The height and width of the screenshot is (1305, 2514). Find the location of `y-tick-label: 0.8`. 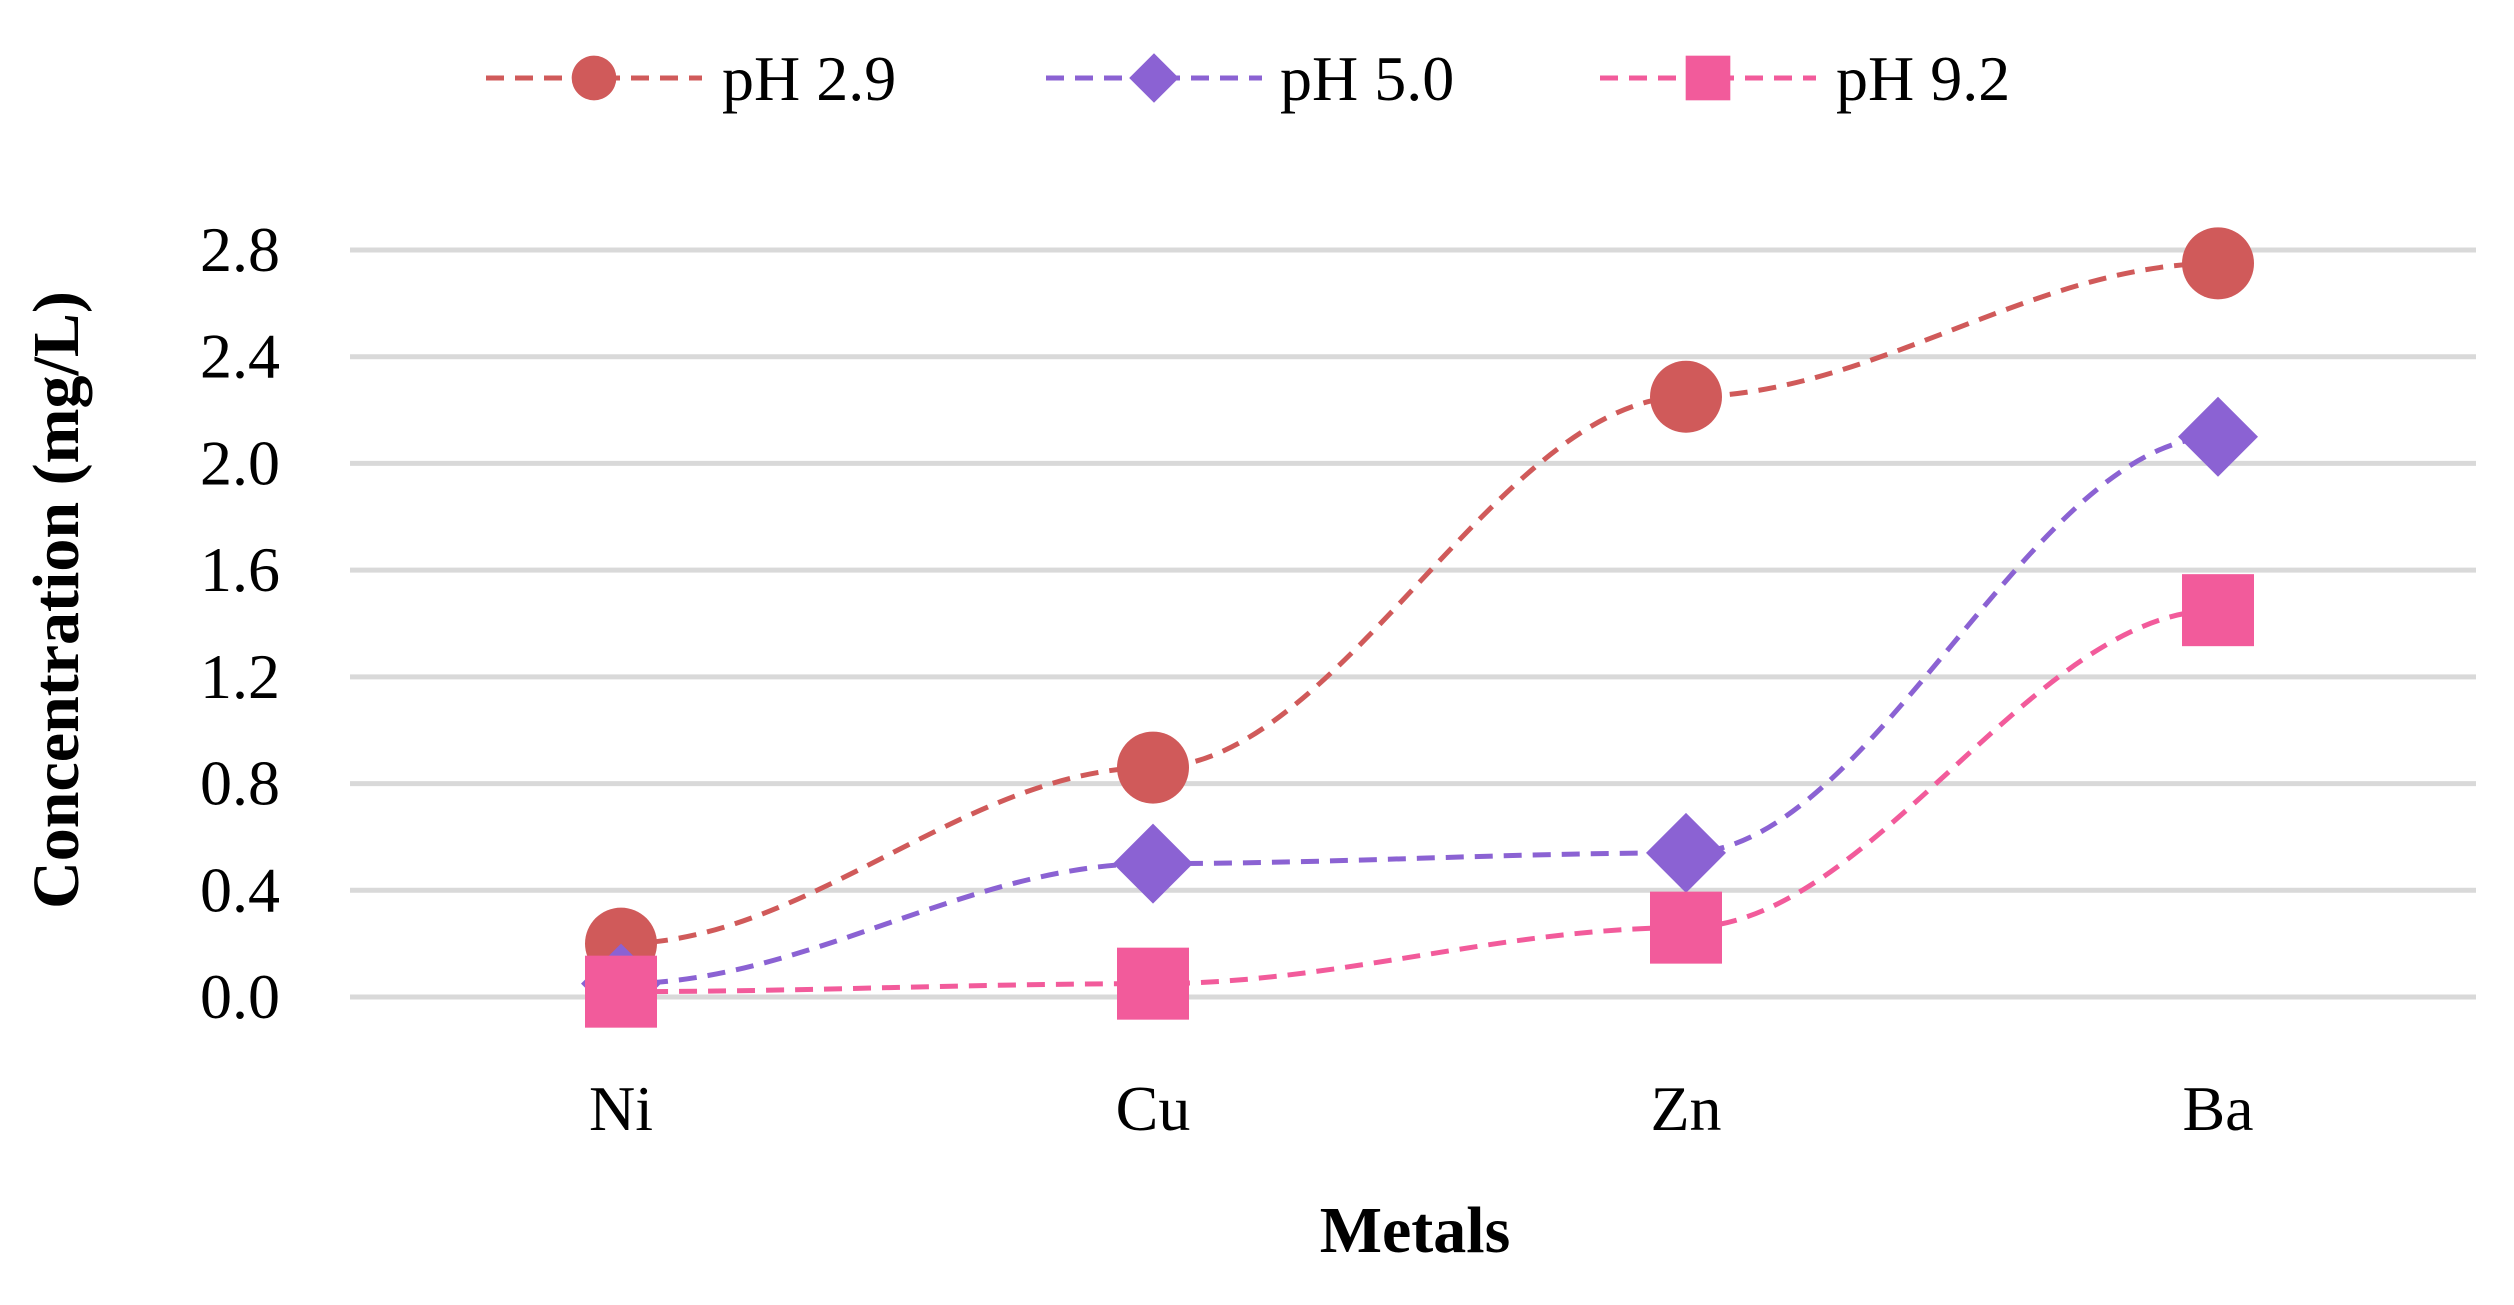

y-tick-label: 0.8 is located at coordinates (240, 783).